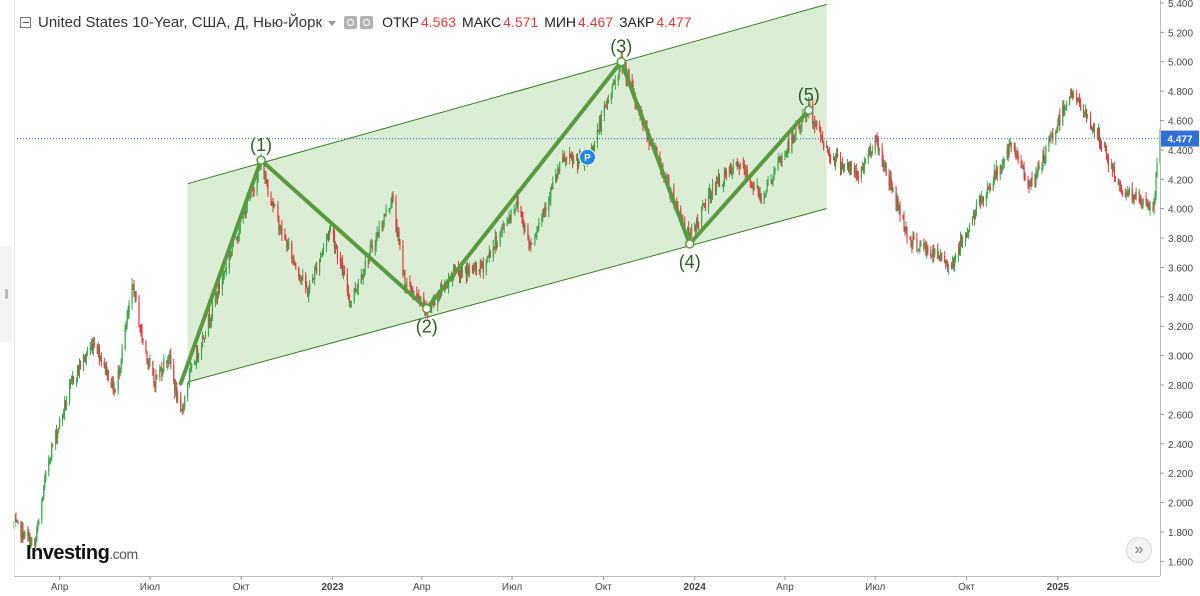 The width and height of the screenshot is (1200, 596). I want to click on investing-logo: Investing.com, so click(82, 553).